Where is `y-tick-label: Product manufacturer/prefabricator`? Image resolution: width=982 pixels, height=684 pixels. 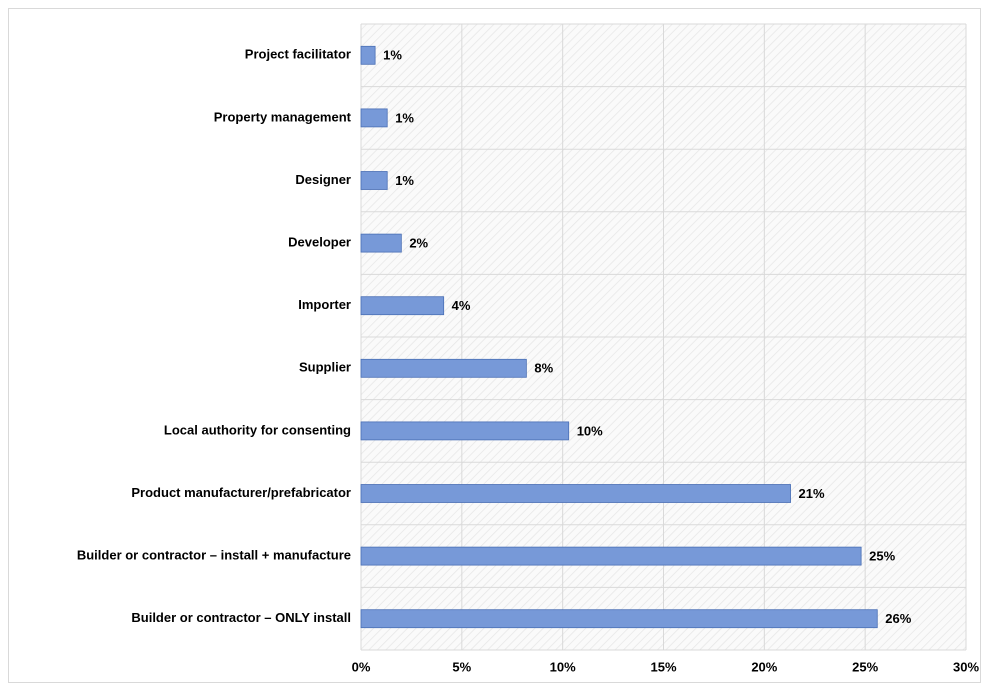 y-tick-label: Product manufacturer/prefabricator is located at coordinates (241, 492).